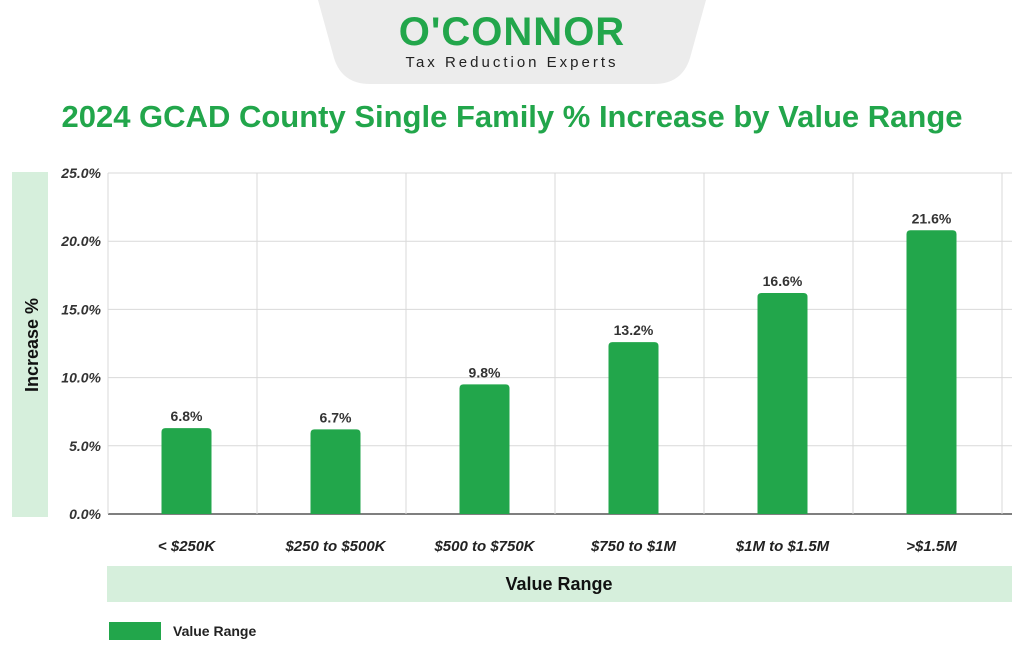 Image resolution: width=1024 pixels, height=658 pixels. I want to click on data-label: 16.6%, so click(783, 281).